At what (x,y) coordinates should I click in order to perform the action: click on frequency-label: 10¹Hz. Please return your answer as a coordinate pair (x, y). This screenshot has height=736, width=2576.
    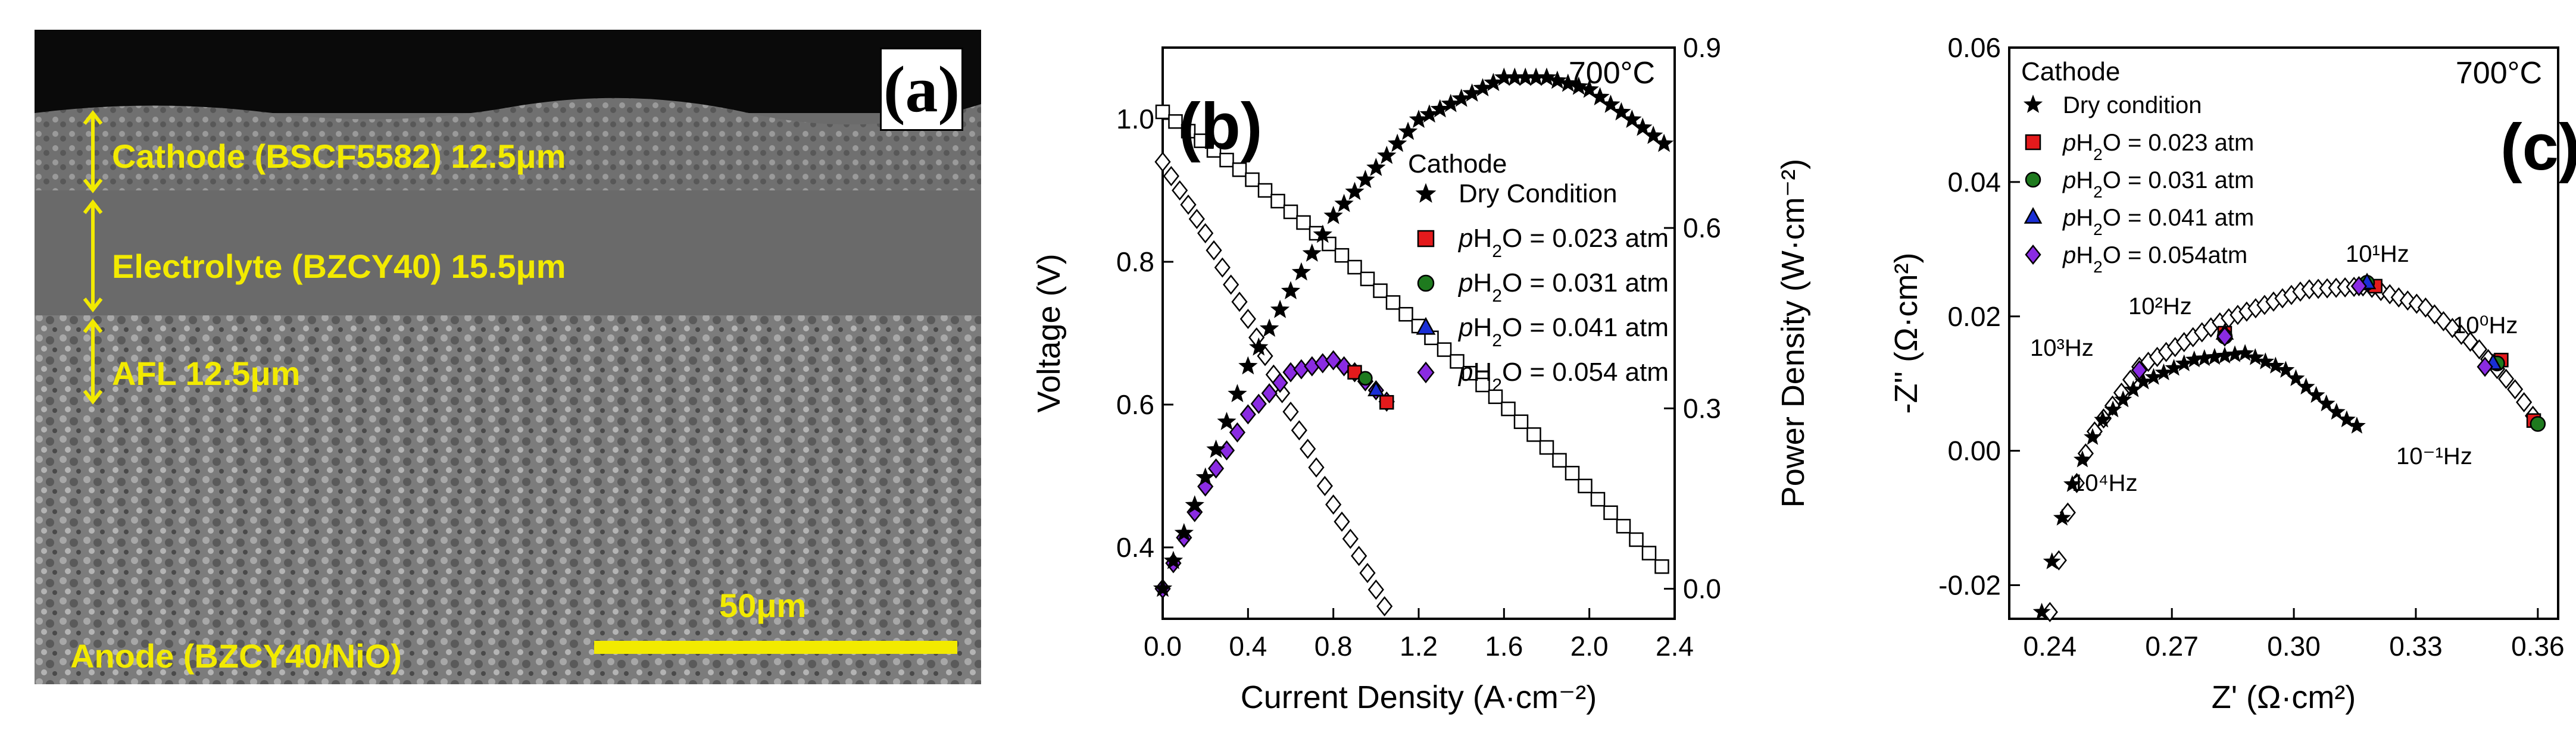
    Looking at the image, I should click on (2377, 254).